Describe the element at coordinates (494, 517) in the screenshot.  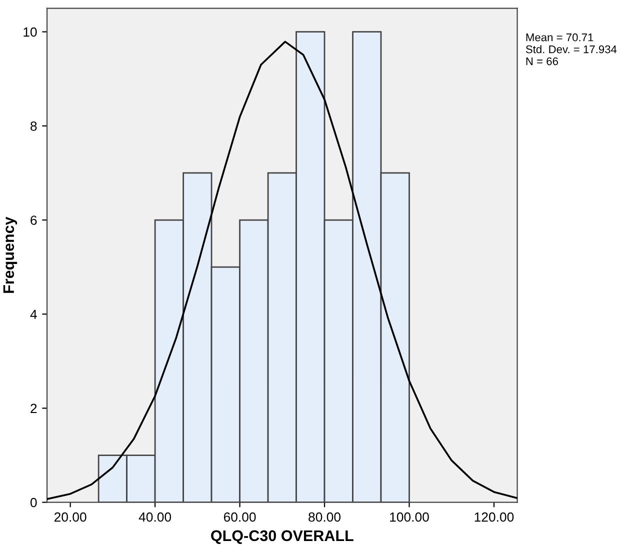
I see `x-tick-label: 120.00` at that location.